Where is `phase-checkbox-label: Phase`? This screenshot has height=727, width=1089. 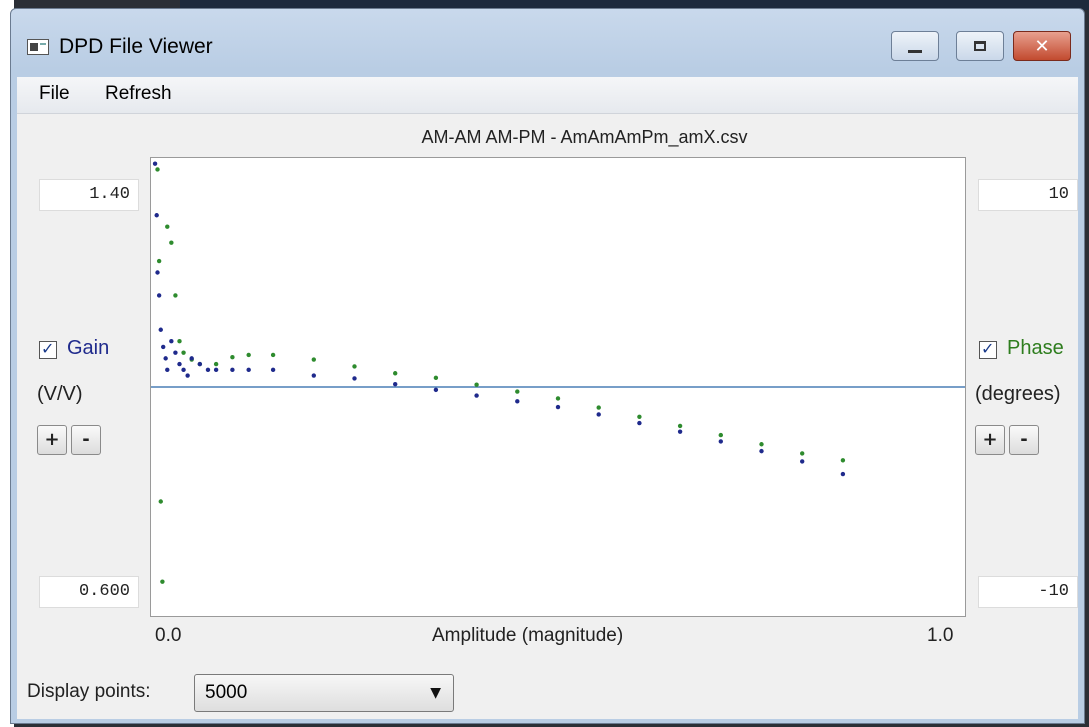
phase-checkbox-label: Phase is located at coordinates (1035, 348).